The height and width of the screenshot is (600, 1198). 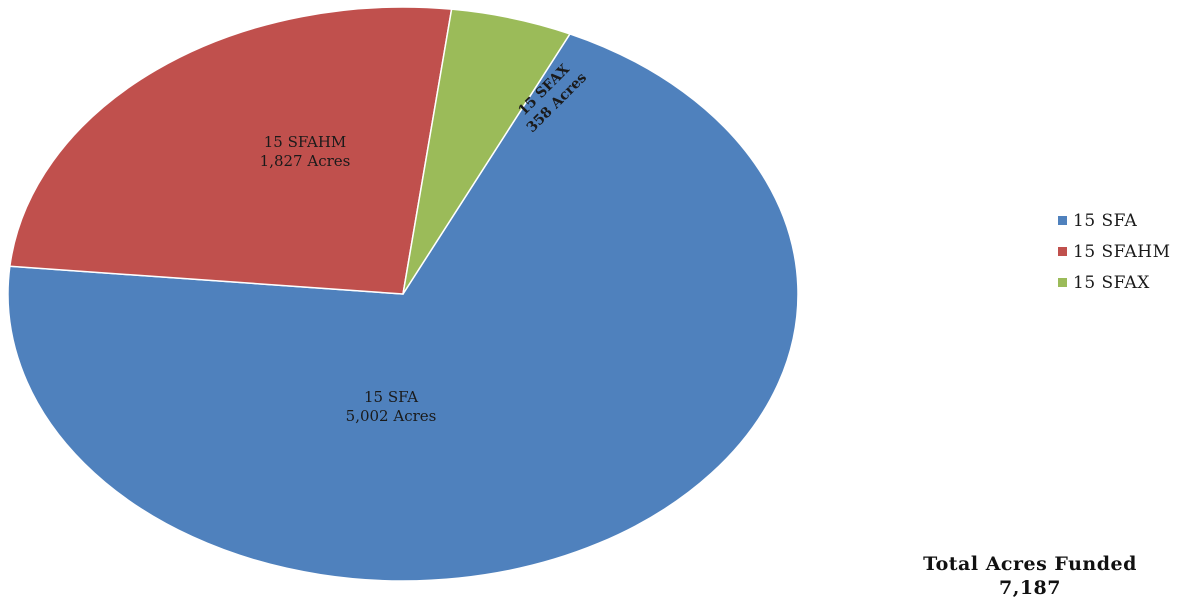 I want to click on legend-item-15-sfax: 15 SFAX, so click(x=1114, y=282).